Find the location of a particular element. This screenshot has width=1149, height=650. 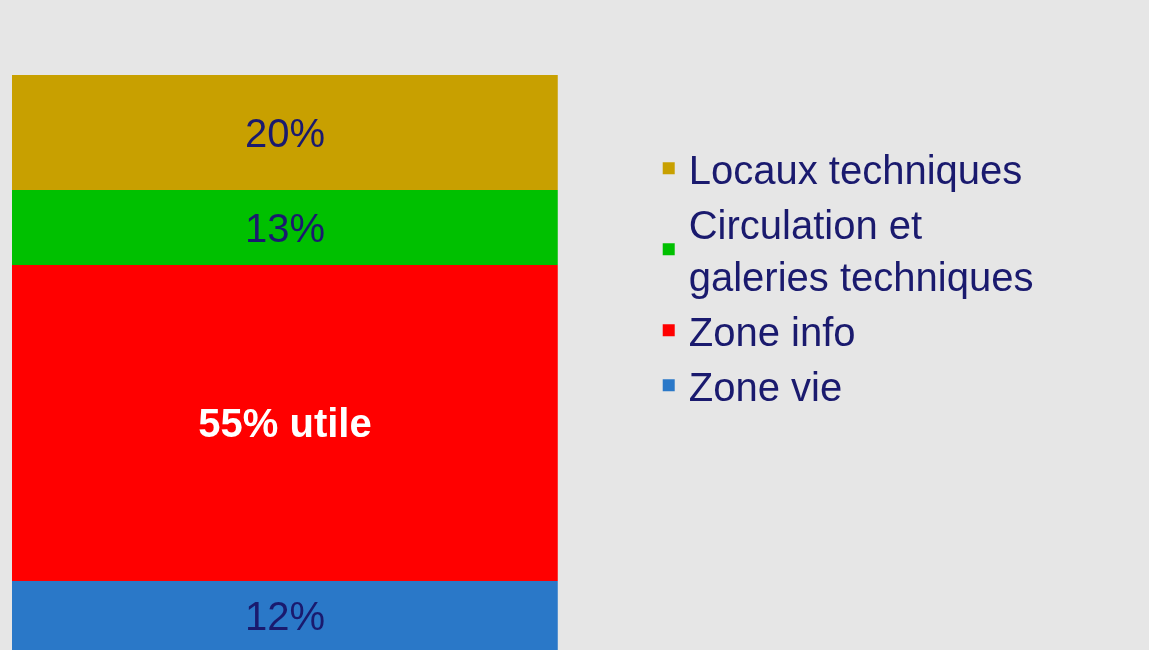

legend-label: Circulation et galeries techniques is located at coordinates (861, 250).